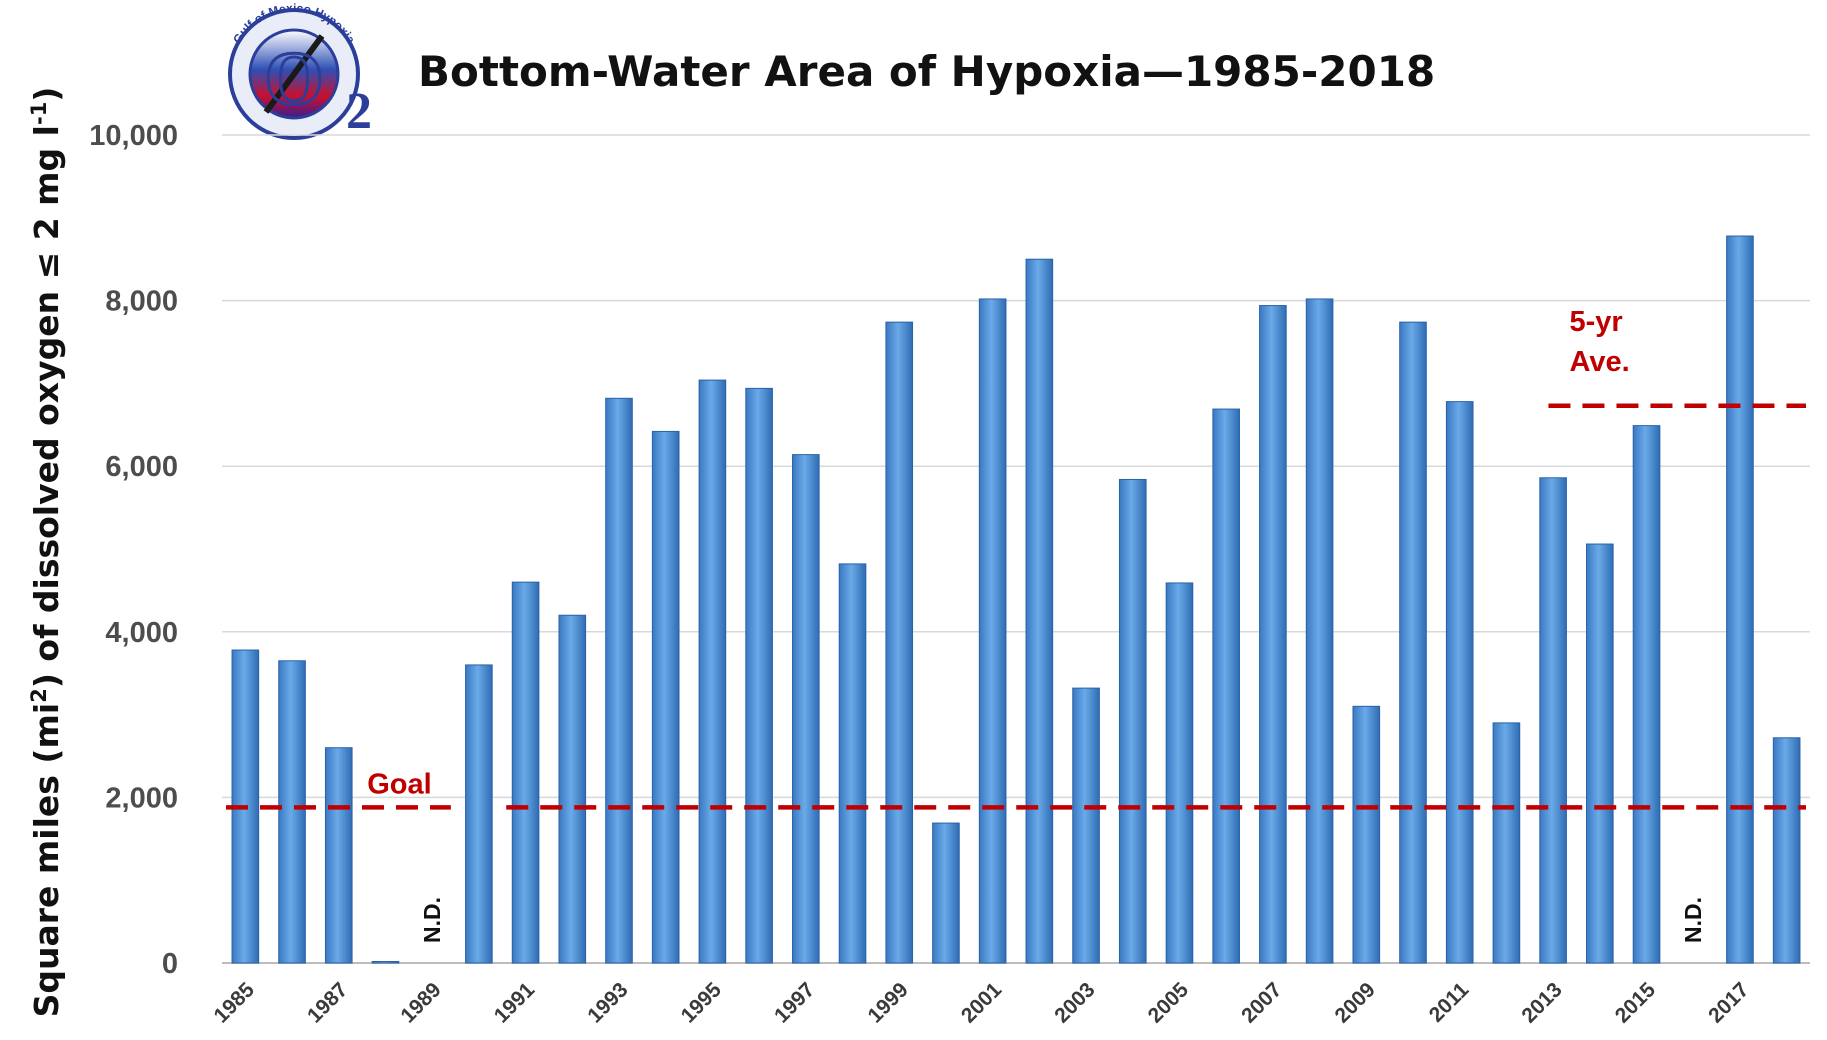 The height and width of the screenshot is (1040, 1827). Describe the element at coordinates (1636, 1003) in the screenshot. I see `x-tick-2015: 2015` at that location.